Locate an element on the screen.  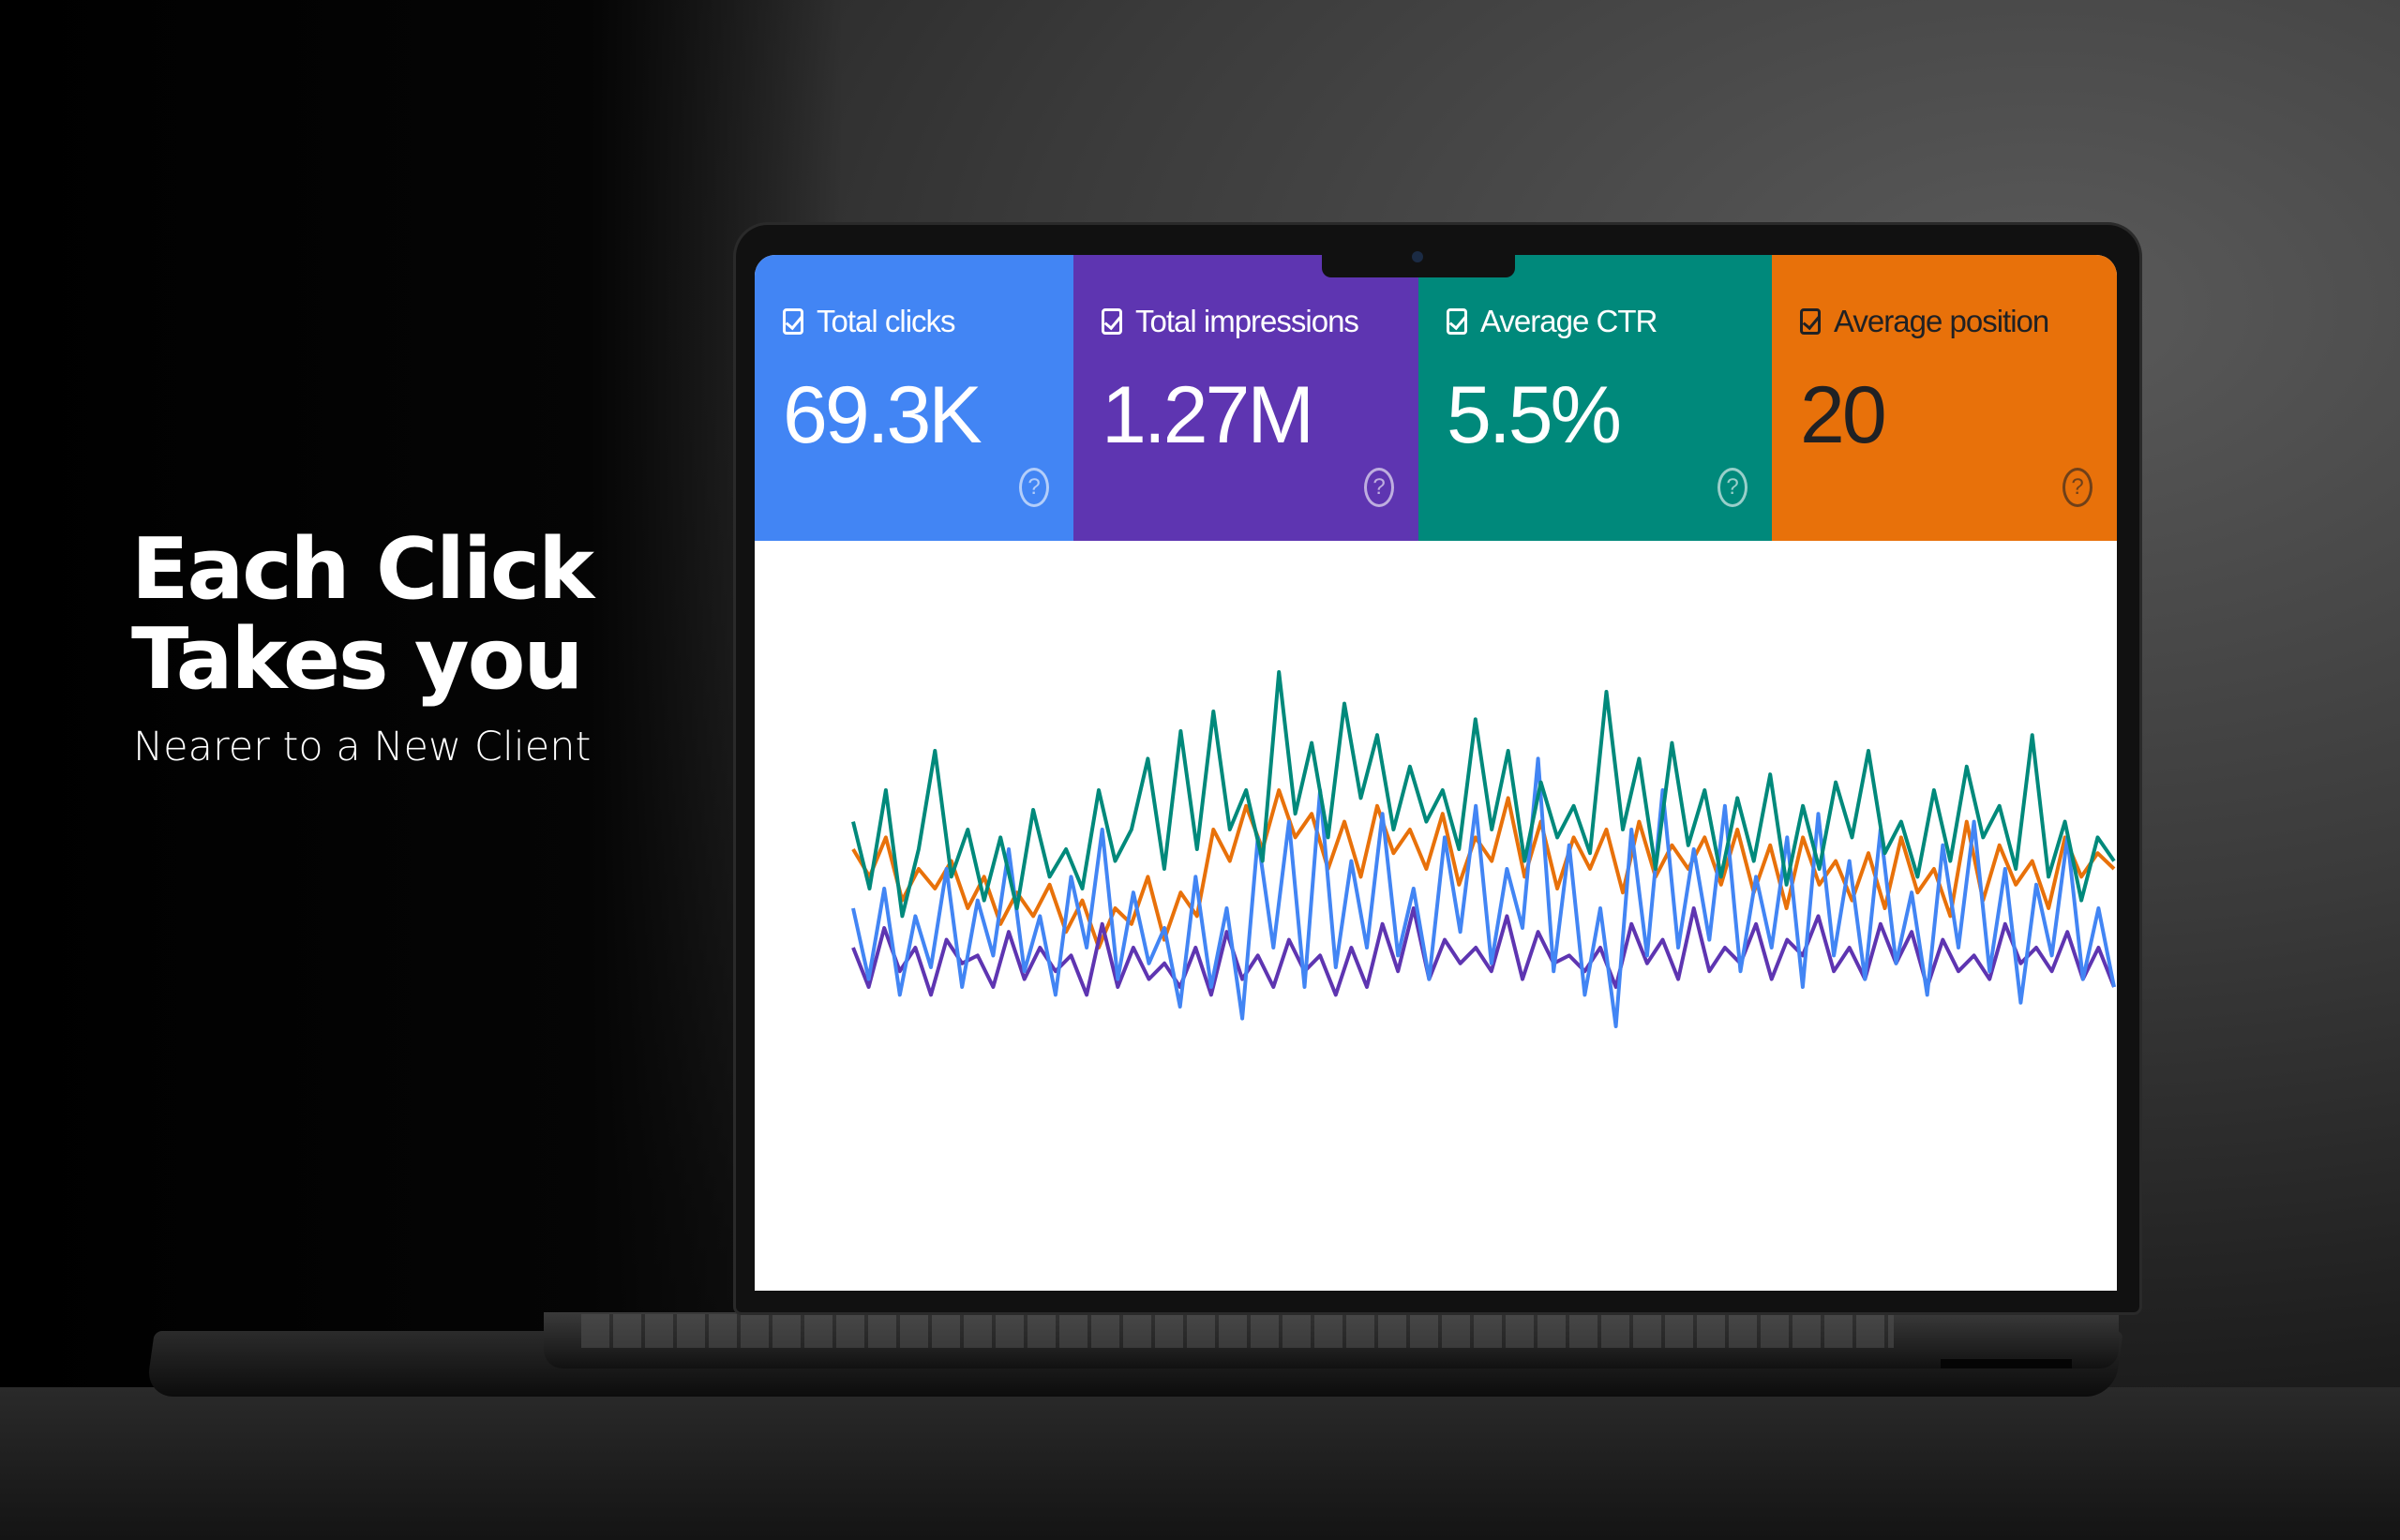
metric-label: Total clicks is located at coordinates (886, 321).